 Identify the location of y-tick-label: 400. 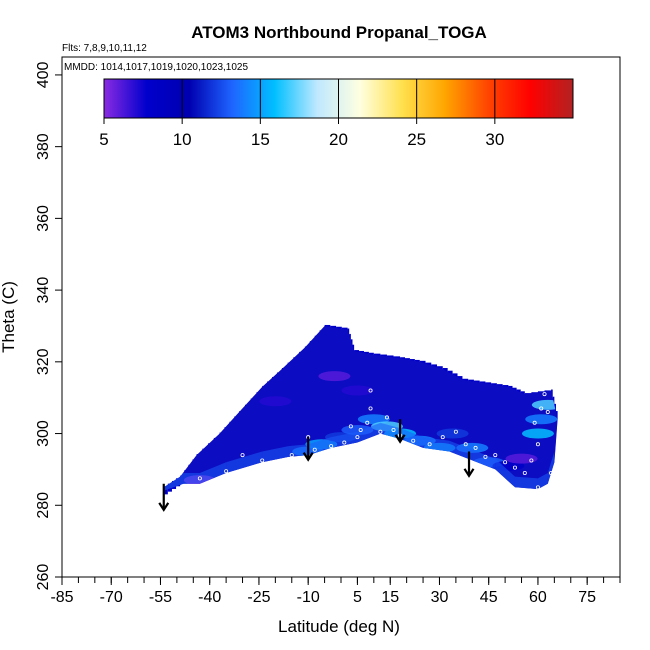
(43, 74).